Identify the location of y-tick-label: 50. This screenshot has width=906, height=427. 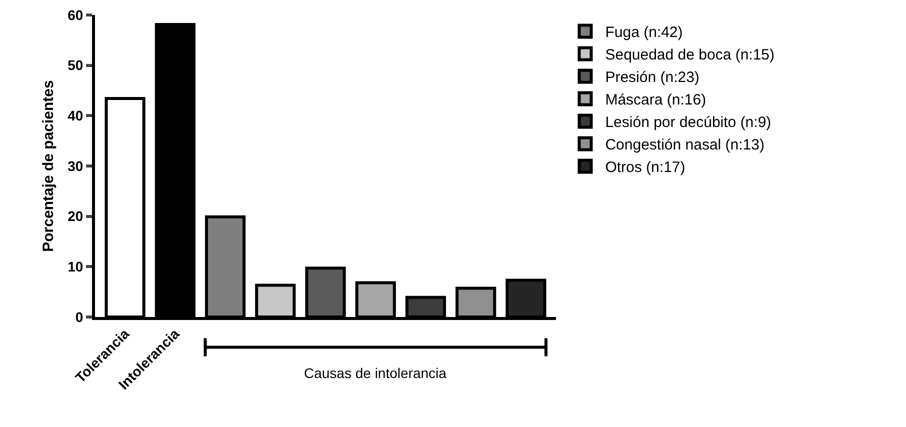
(76, 65).